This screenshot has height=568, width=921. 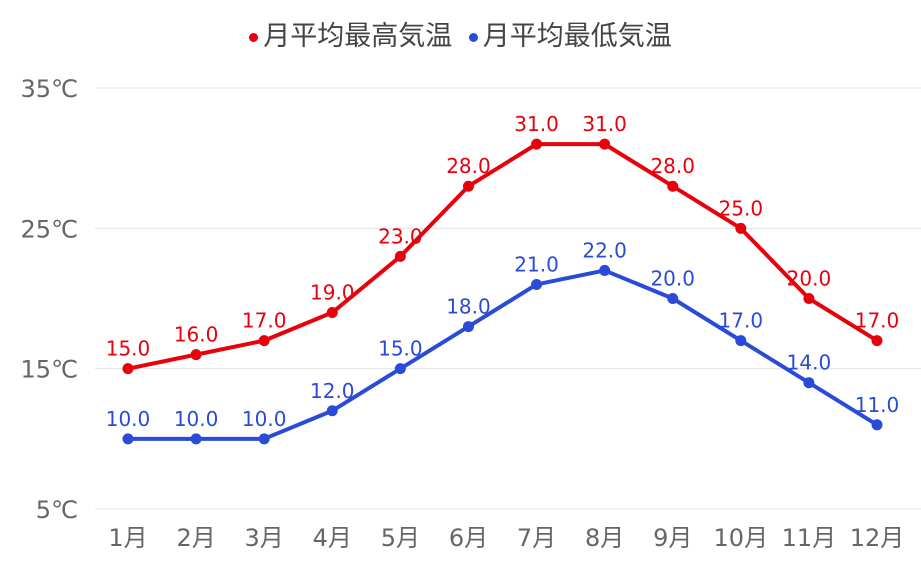 What do you see at coordinates (196, 335) in the screenshot?
I see `data-label: 16.0` at bounding box center [196, 335].